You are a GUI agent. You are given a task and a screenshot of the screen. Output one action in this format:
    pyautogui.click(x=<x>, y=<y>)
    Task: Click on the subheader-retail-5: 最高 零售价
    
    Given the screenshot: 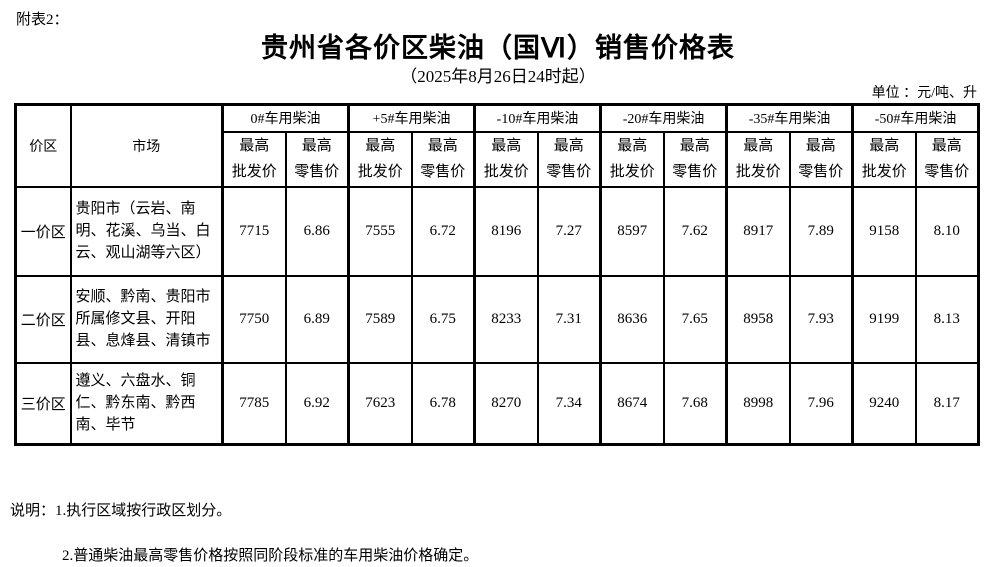 What is the action you would take?
    pyautogui.click(x=947, y=159)
    